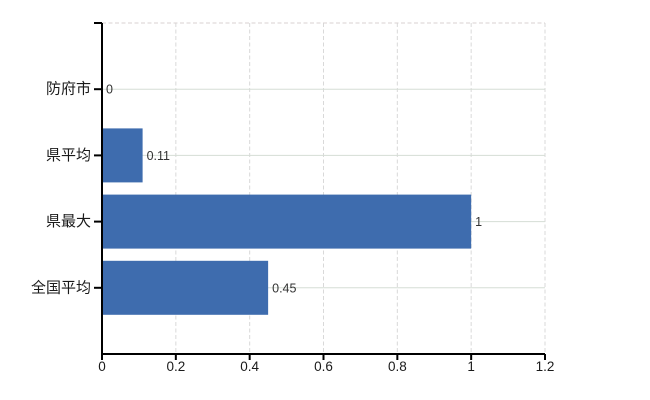  I want to click on bar-value-label: 0.45, so click(284, 288).